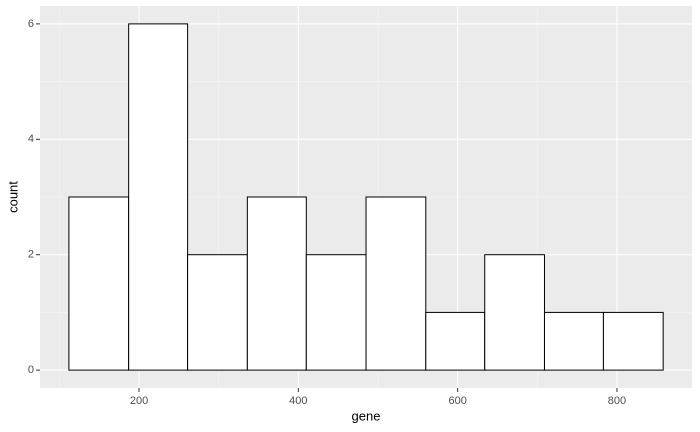 This screenshot has width=700, height=432. Describe the element at coordinates (366, 415) in the screenshot. I see `x-axis-title: gene` at that location.